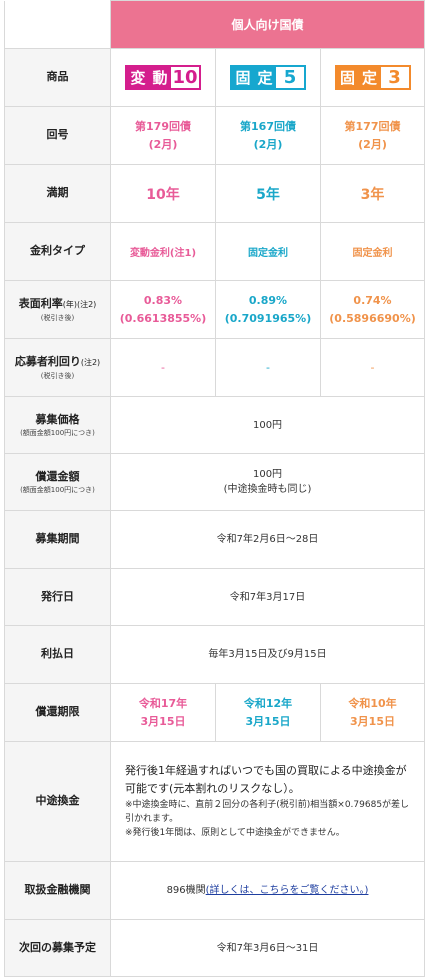  What do you see at coordinates (186, 890) in the screenshot?
I see `institutions-count: 896機関` at bounding box center [186, 890].